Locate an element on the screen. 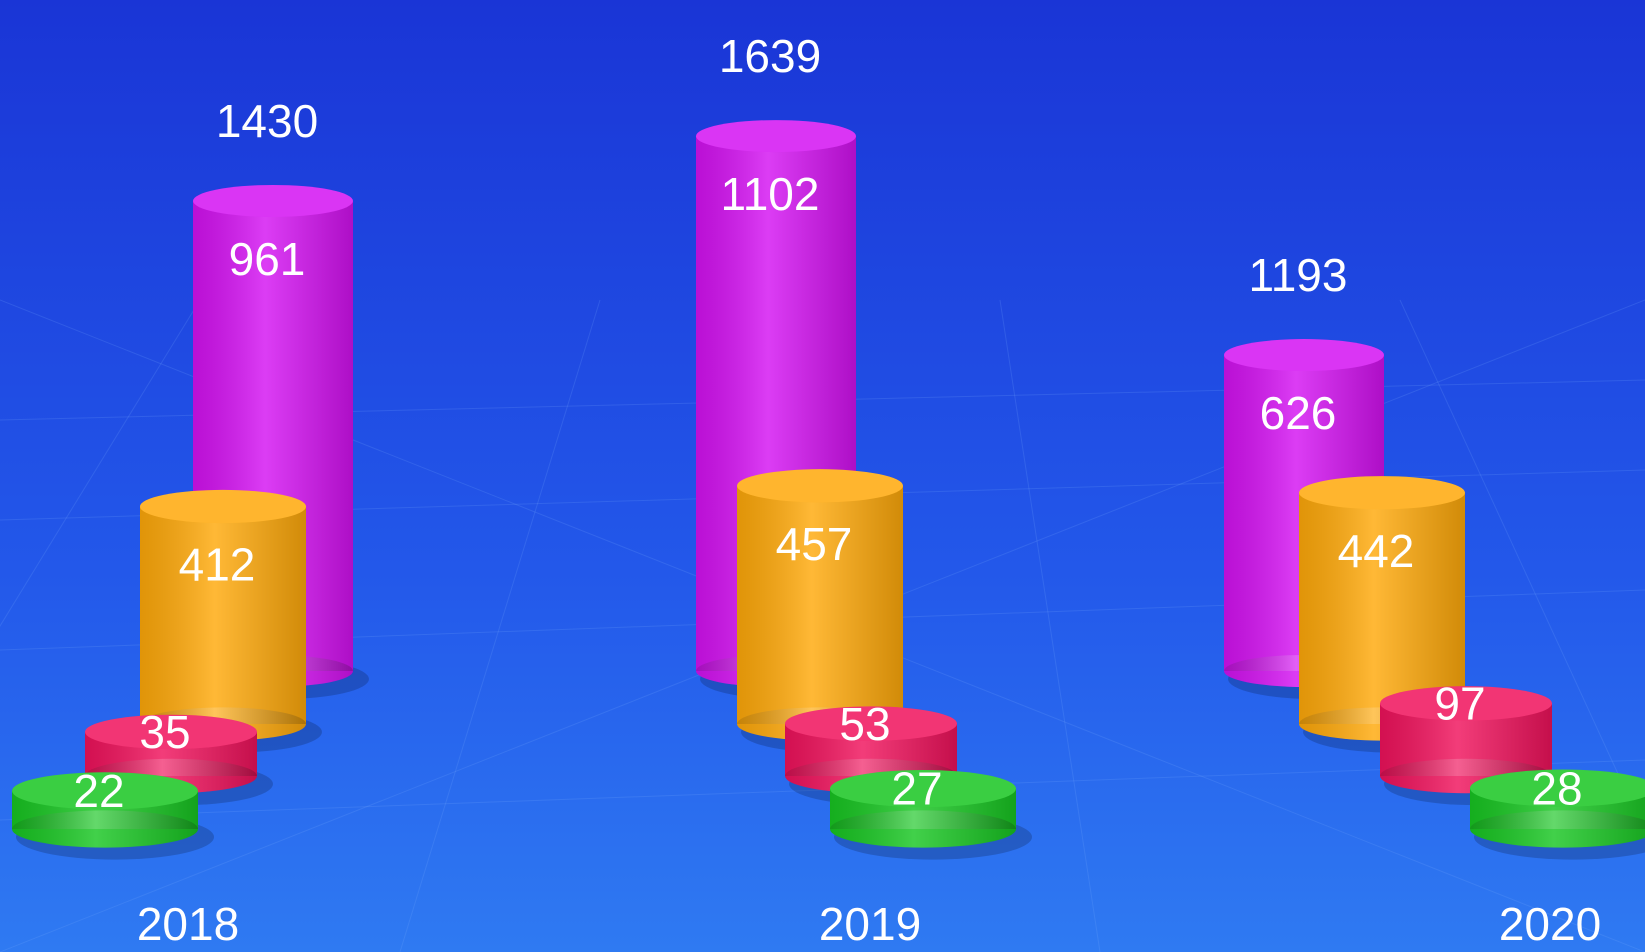 This screenshot has width=1645, height=952. value-label: 626 is located at coordinates (1298, 413).